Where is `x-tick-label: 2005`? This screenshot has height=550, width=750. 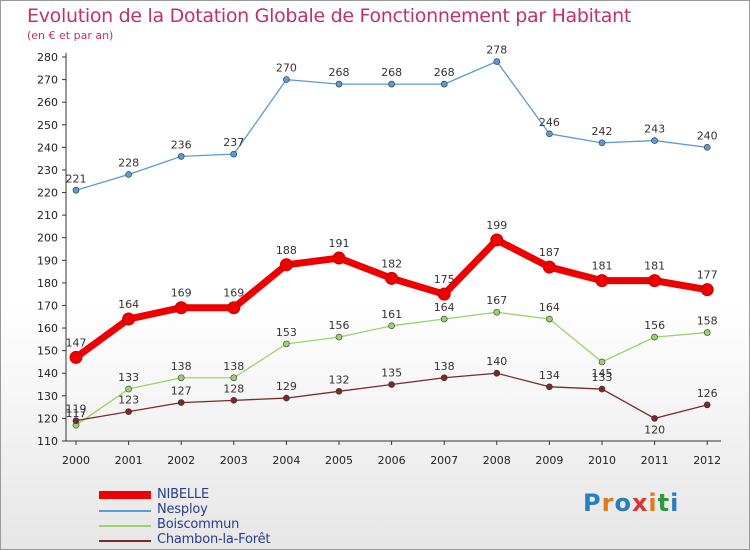
x-tick-label: 2005 is located at coordinates (339, 460).